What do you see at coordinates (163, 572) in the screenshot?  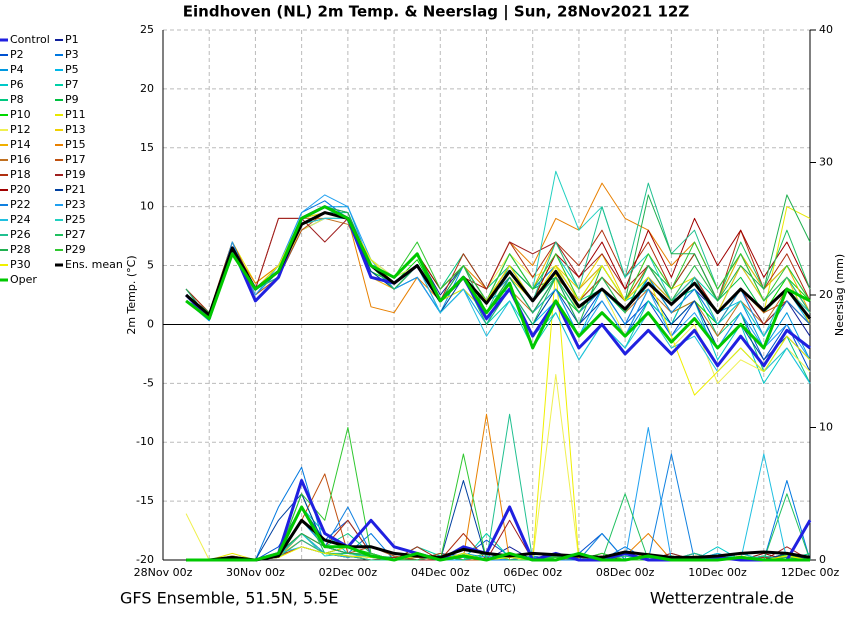 I see `x-tick-label: 28Nov 00z` at bounding box center [163, 572].